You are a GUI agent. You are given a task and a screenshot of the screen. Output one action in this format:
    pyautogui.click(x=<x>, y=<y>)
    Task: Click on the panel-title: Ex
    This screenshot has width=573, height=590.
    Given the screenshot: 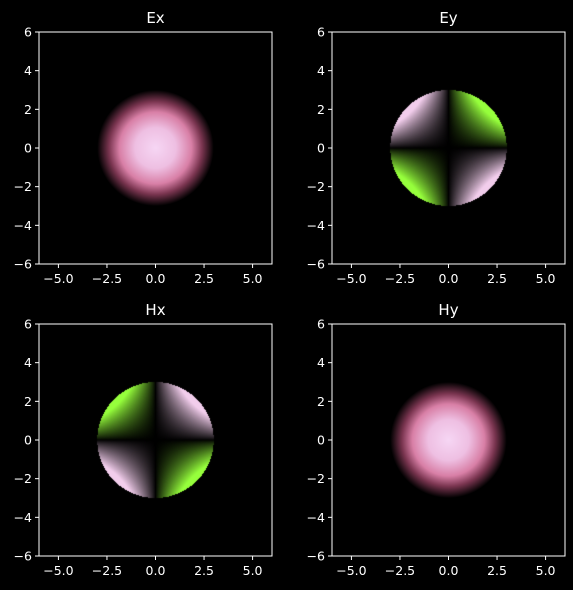 What is the action you would take?
    pyautogui.click(x=155, y=18)
    